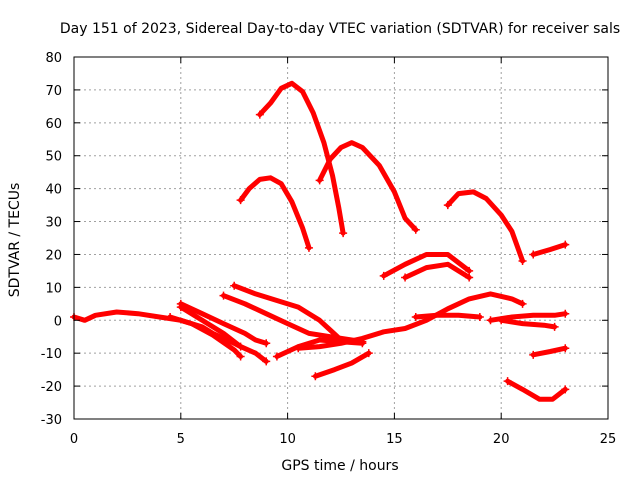 Image resolution: width=640 pixels, height=480 pixels. I want to click on x-tick-label: 0, so click(74, 439).